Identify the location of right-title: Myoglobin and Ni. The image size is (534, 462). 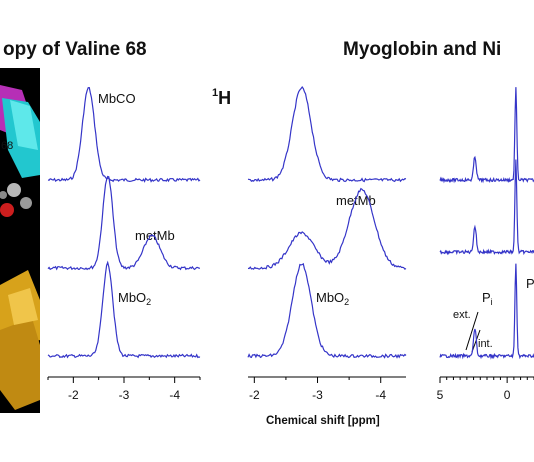
(422, 49).